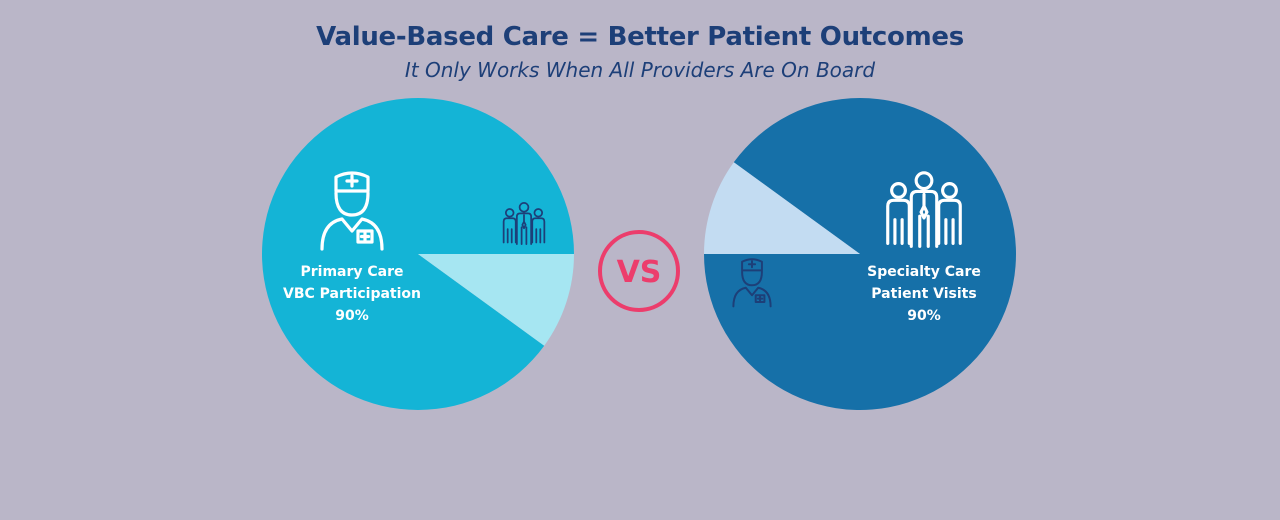 This screenshot has width=1280, height=520. I want to click on pie-label: Specialty Care Patient Visits 90%, so click(924, 294).